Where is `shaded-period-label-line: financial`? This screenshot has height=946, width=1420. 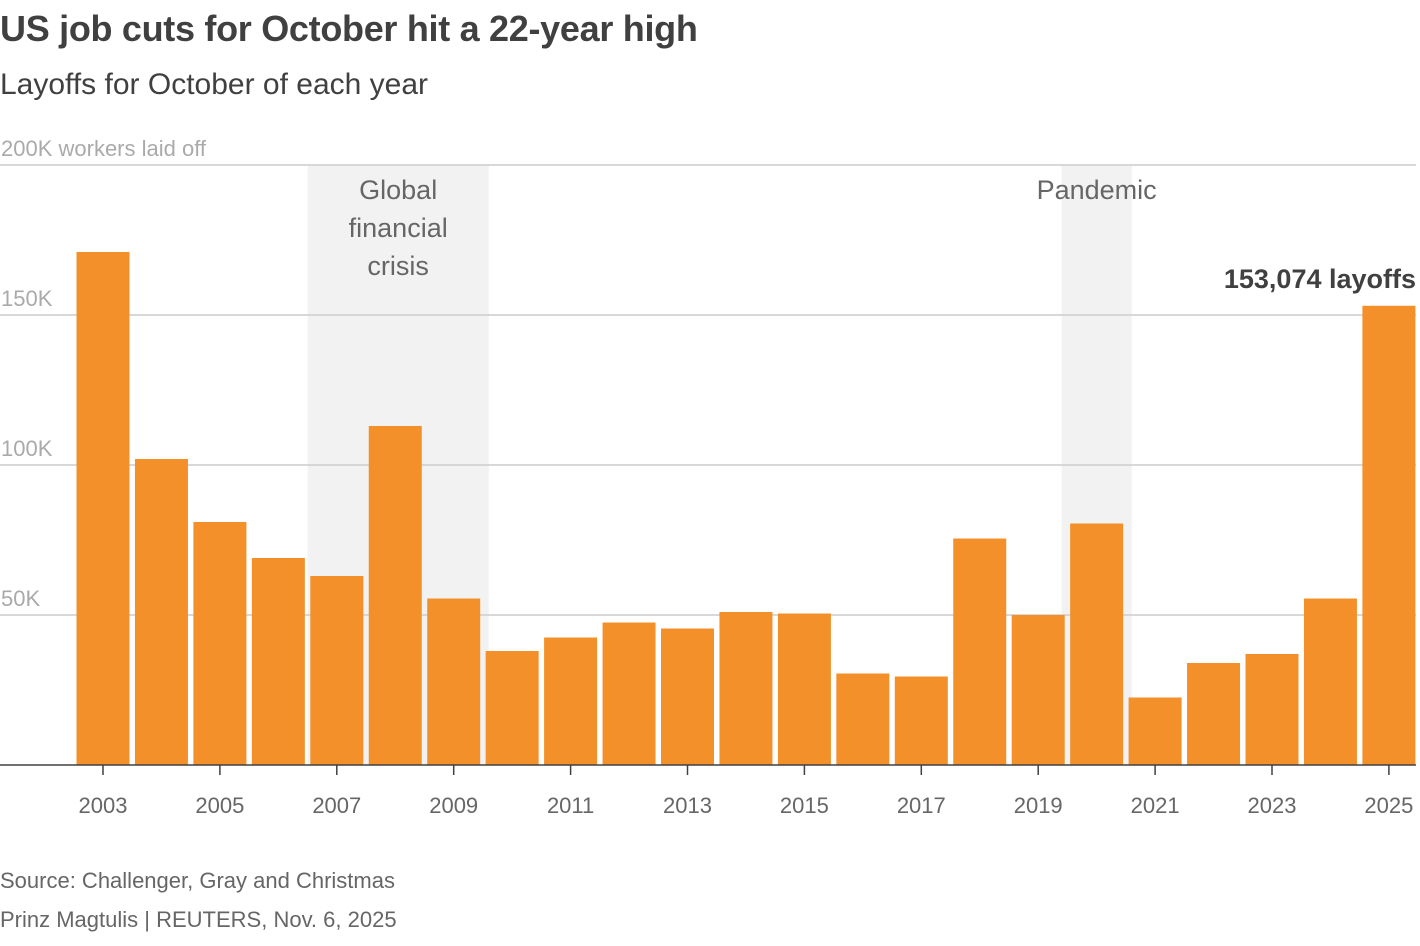
shaded-period-label-line: financial is located at coordinates (398, 228).